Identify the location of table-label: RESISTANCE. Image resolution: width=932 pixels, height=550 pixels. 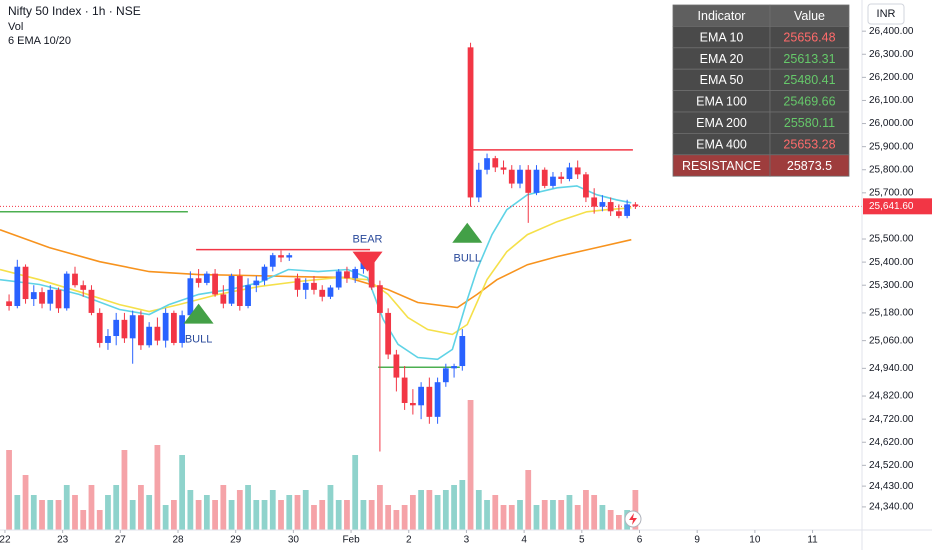
(721, 166).